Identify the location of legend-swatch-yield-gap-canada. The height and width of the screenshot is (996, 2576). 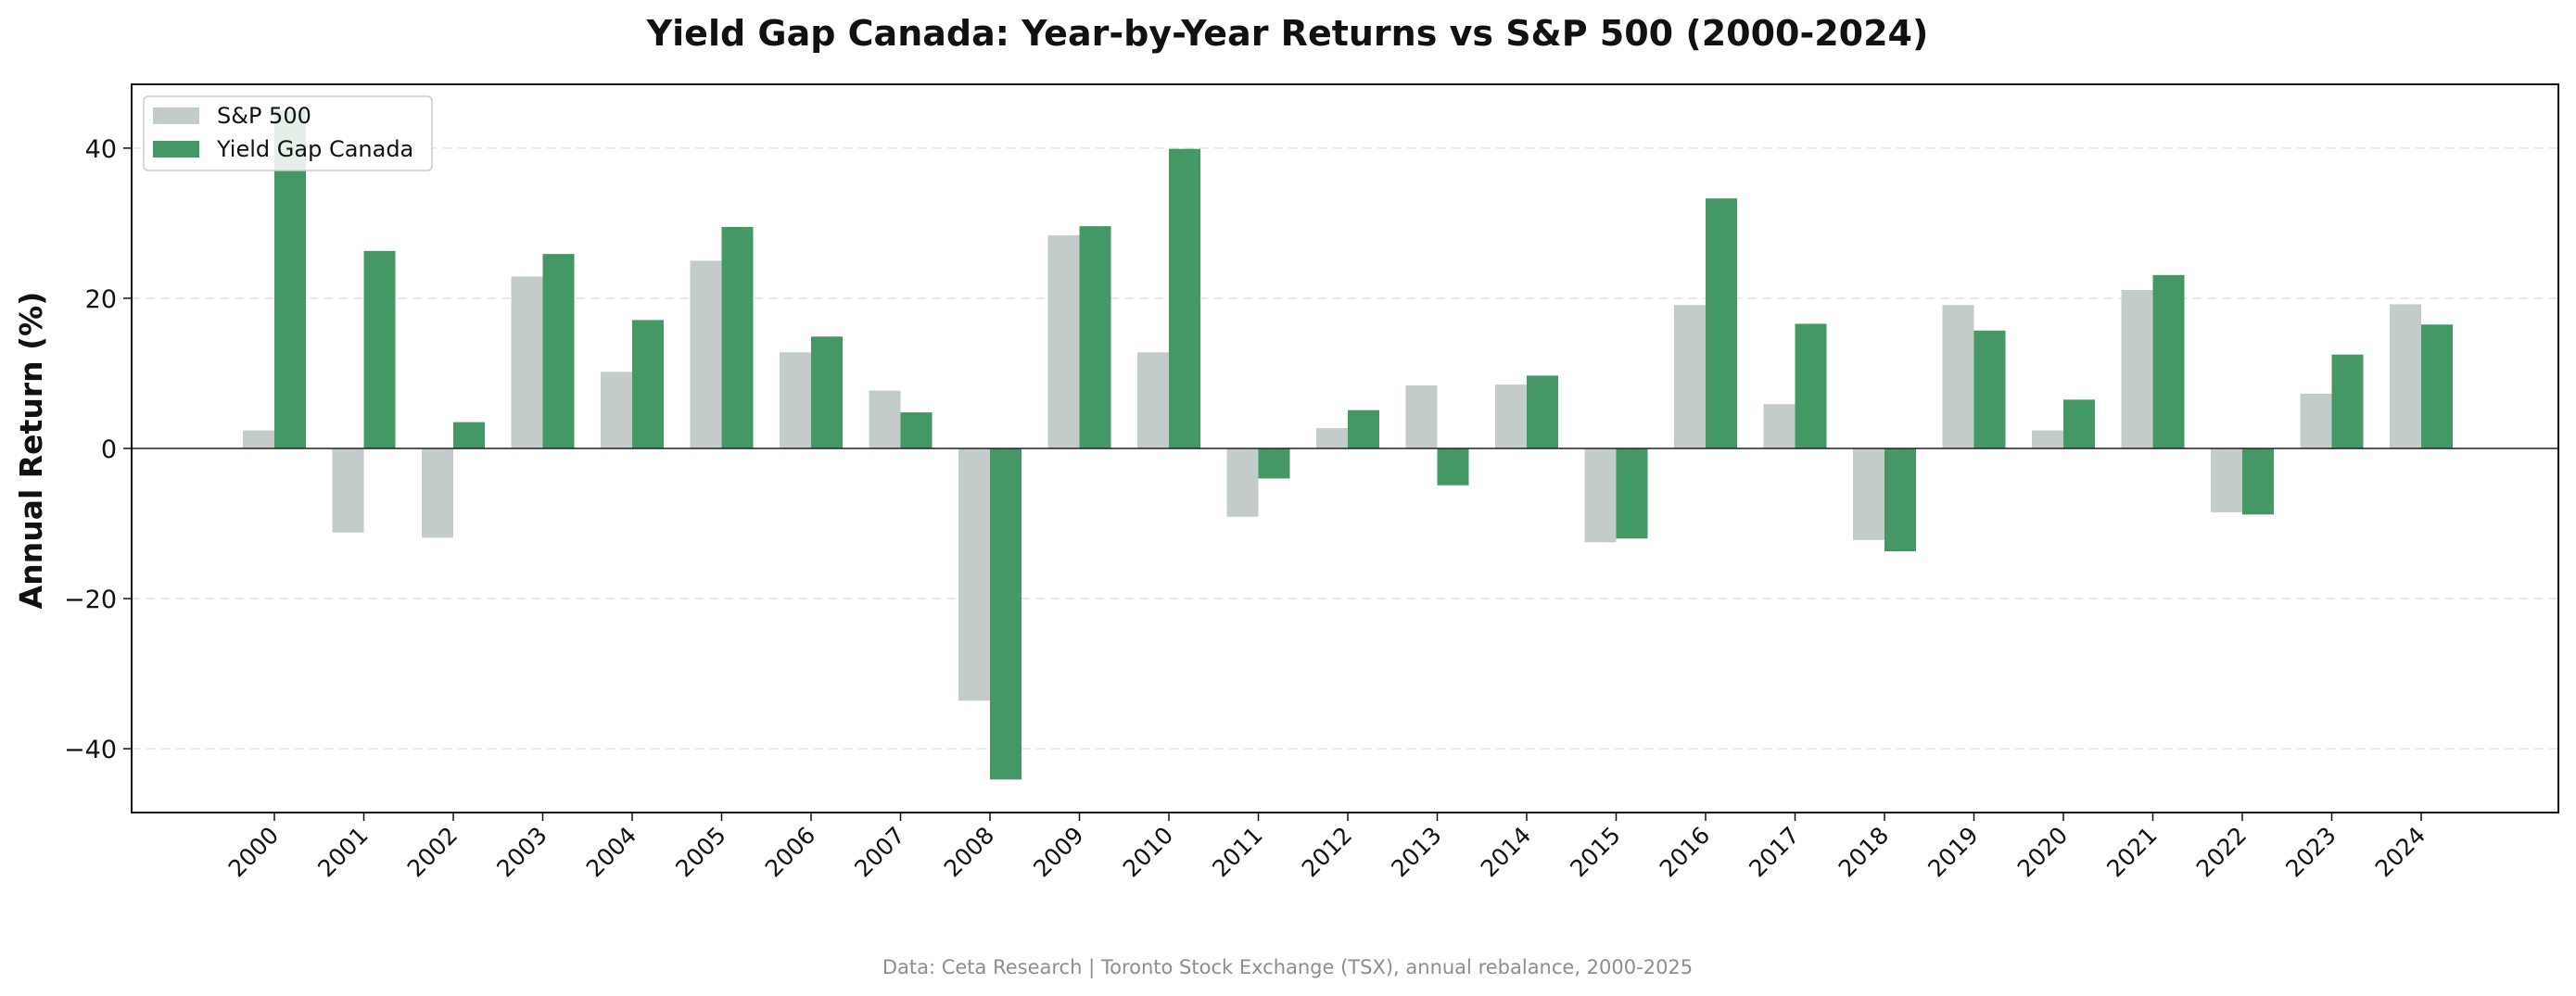
(176, 150).